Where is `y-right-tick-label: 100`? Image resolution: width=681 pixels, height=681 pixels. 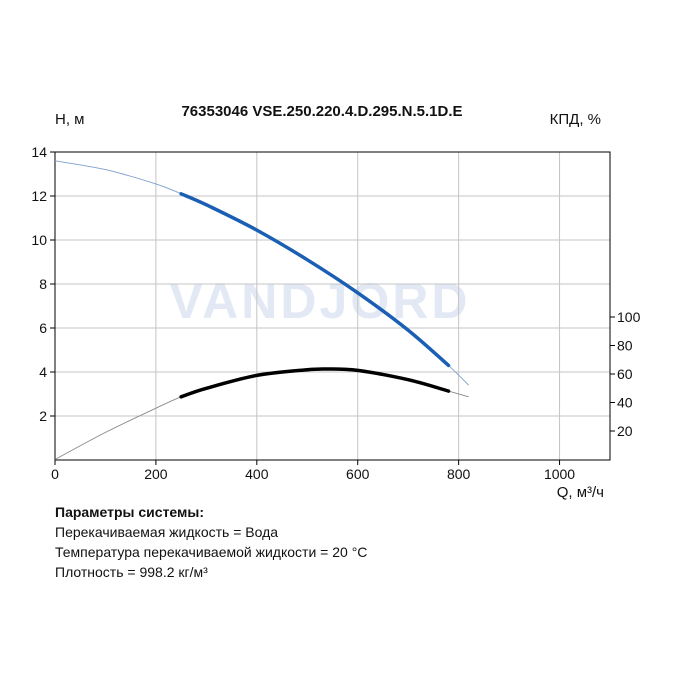 y-right-tick-label: 100 is located at coordinates (629, 317).